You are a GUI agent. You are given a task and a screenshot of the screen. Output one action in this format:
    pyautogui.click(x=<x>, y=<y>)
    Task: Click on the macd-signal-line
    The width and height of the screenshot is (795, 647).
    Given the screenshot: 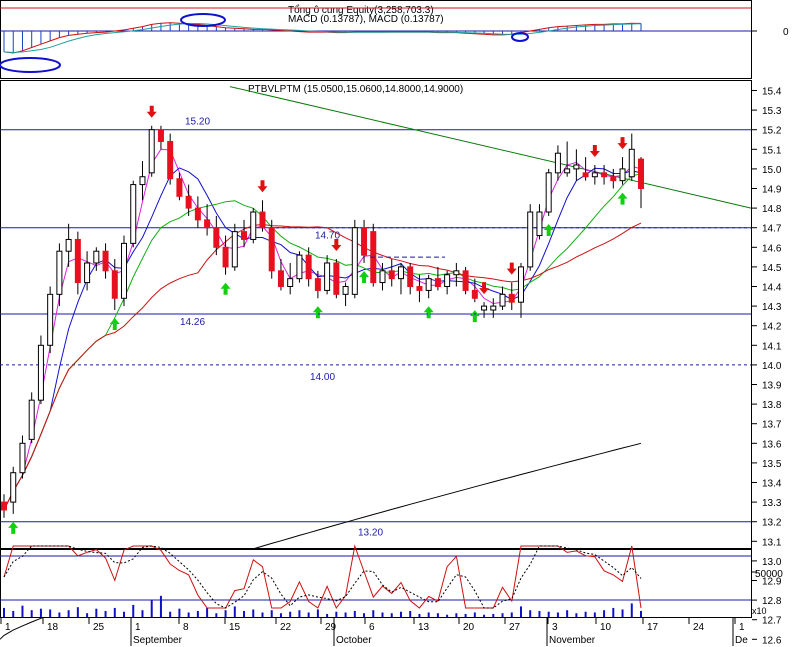 What is the action you would take?
    pyautogui.click(x=322, y=38)
    